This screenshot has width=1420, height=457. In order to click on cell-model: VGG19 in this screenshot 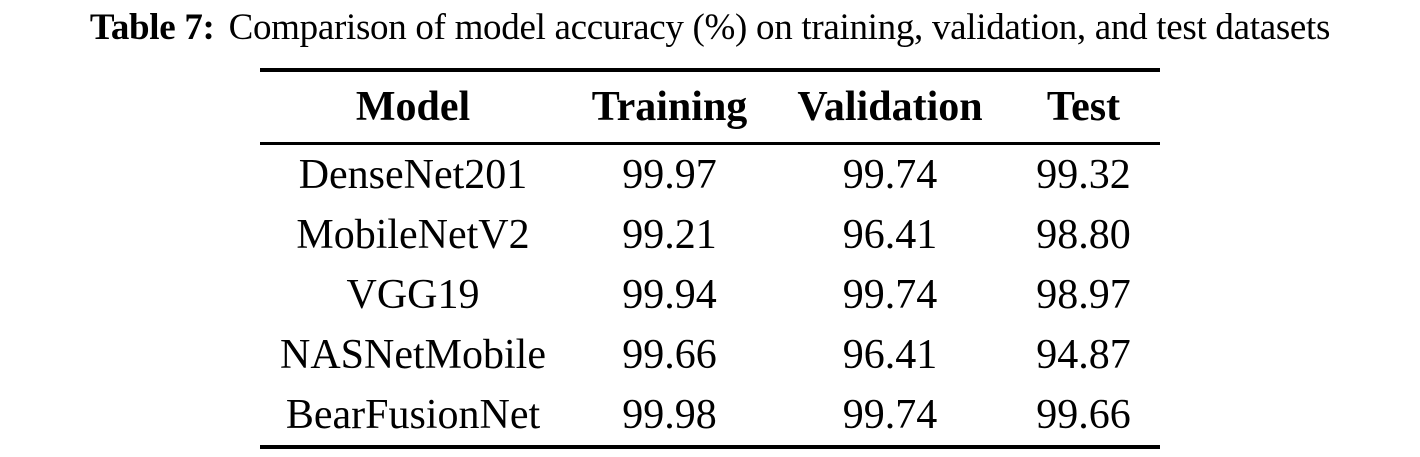, I will do `click(413, 295)`.